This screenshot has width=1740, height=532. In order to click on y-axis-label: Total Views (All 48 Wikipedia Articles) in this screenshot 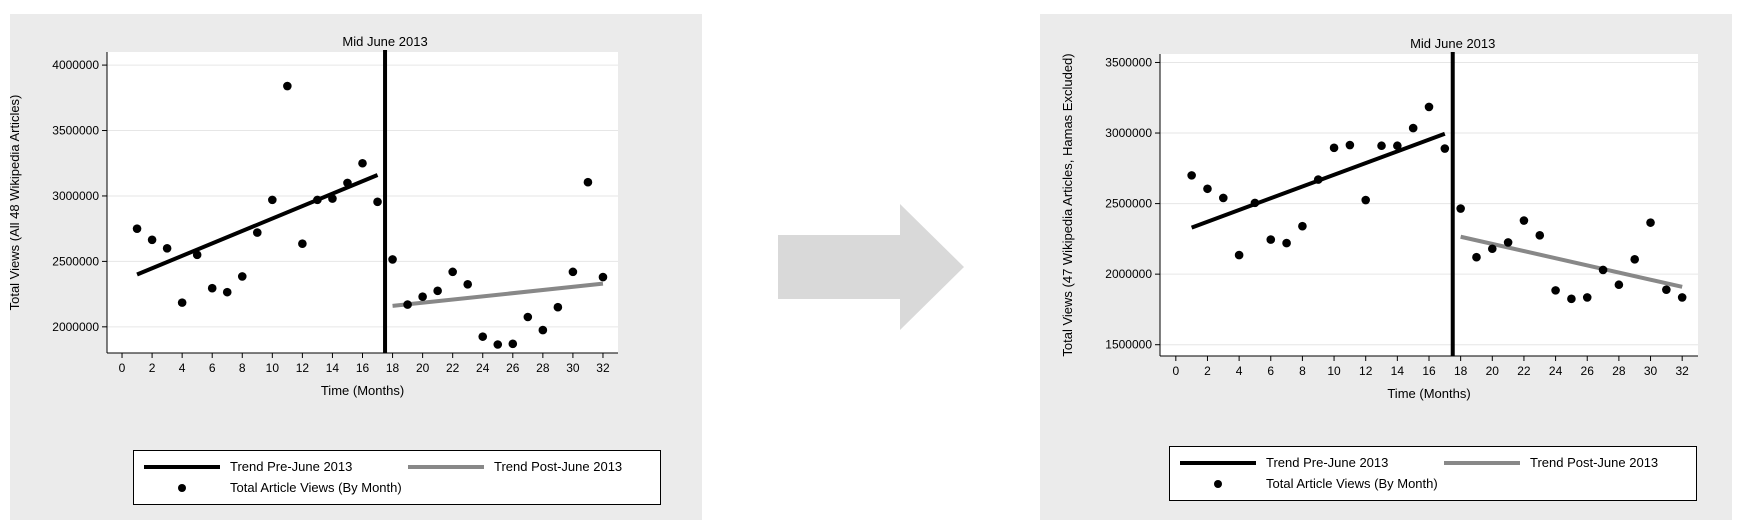, I will do `click(16, 203)`.